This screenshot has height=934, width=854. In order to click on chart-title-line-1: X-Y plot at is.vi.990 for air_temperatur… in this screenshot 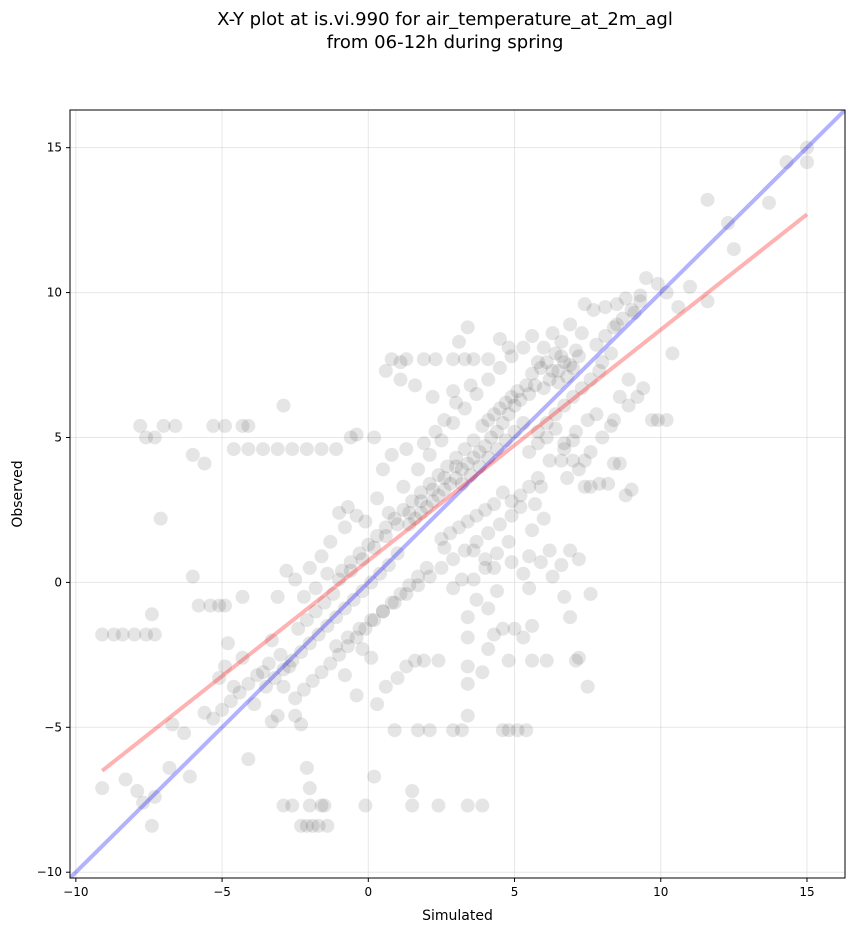, I will do `click(445, 19)`.